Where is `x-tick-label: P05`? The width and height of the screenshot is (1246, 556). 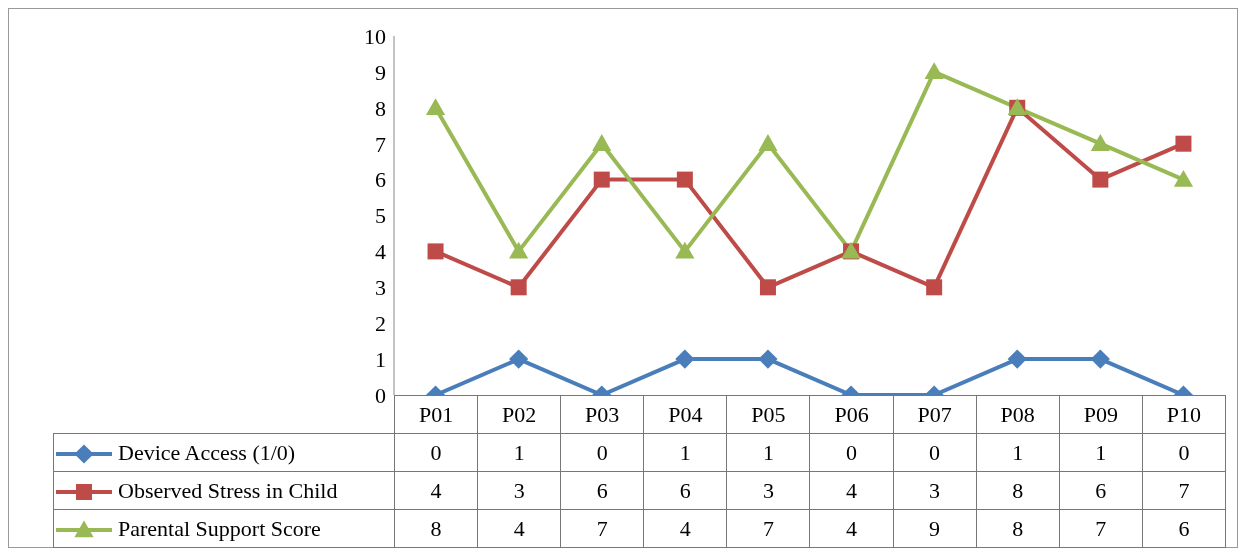 x-tick-label: P05 is located at coordinates (768, 414).